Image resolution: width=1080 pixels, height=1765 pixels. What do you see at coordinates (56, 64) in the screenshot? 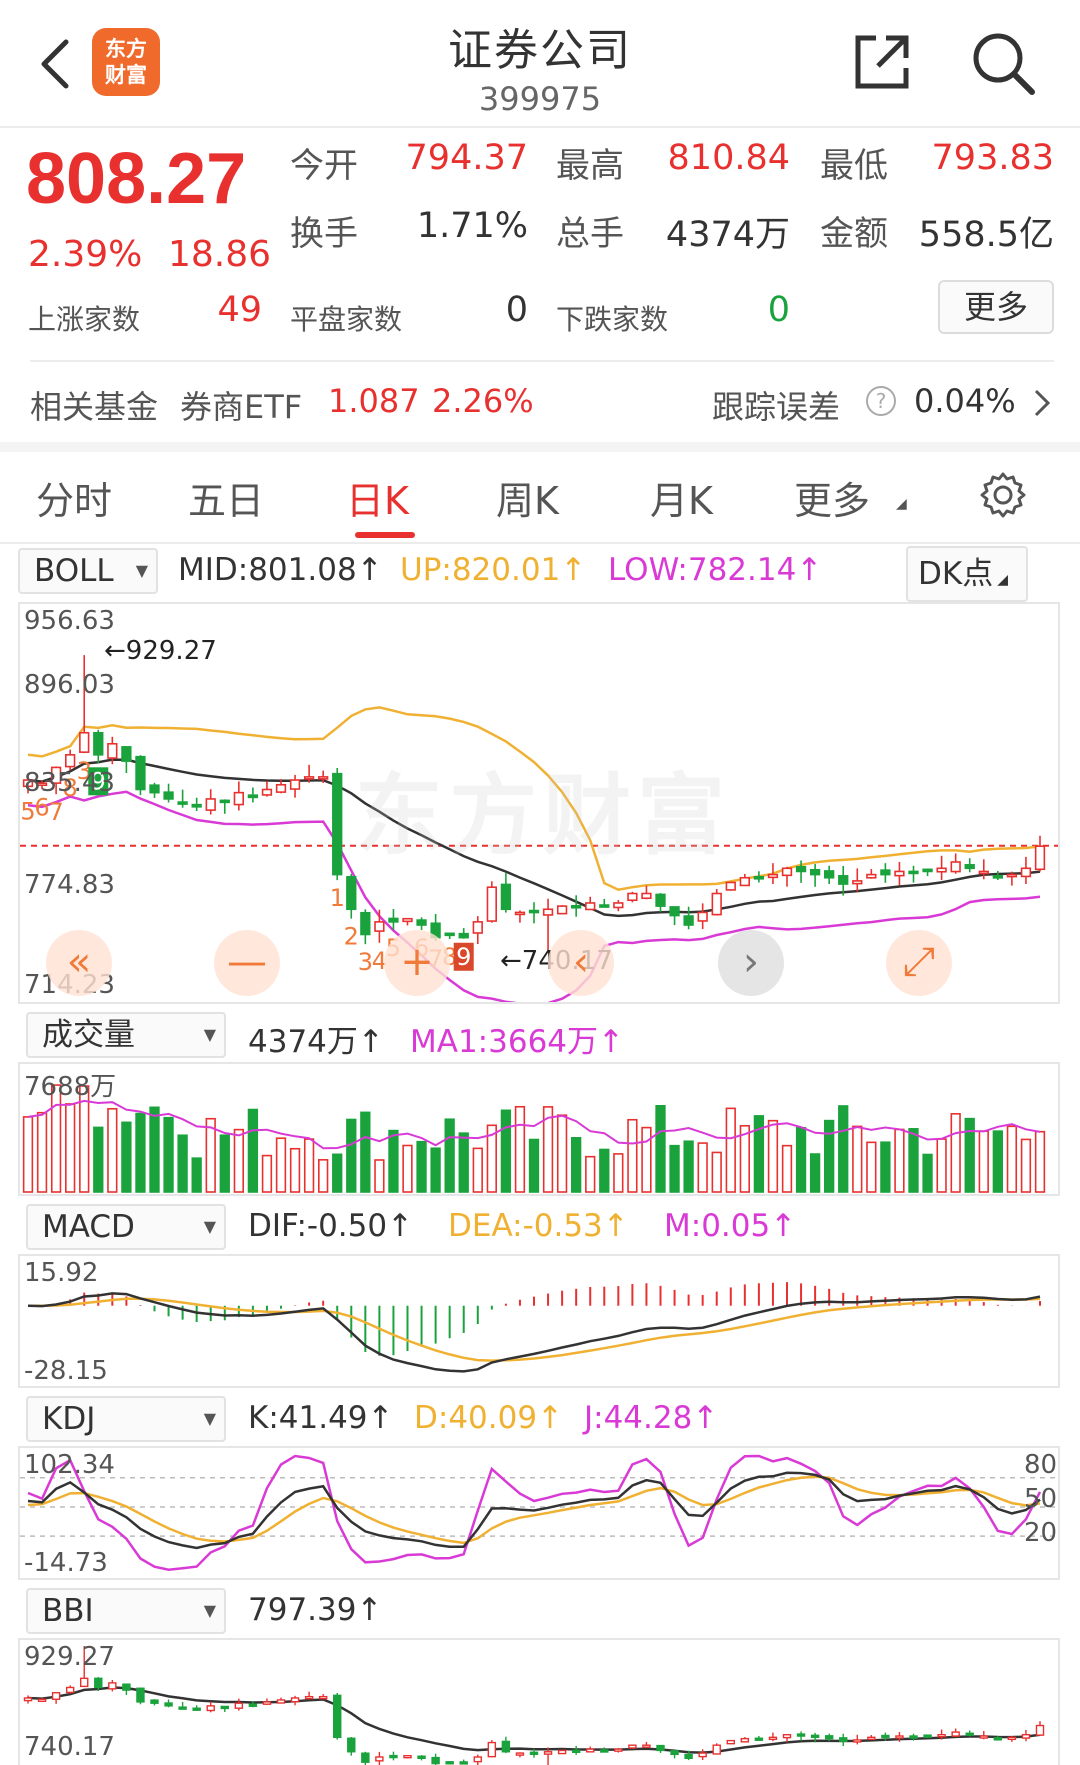
I see `back-arrow-icon` at bounding box center [56, 64].